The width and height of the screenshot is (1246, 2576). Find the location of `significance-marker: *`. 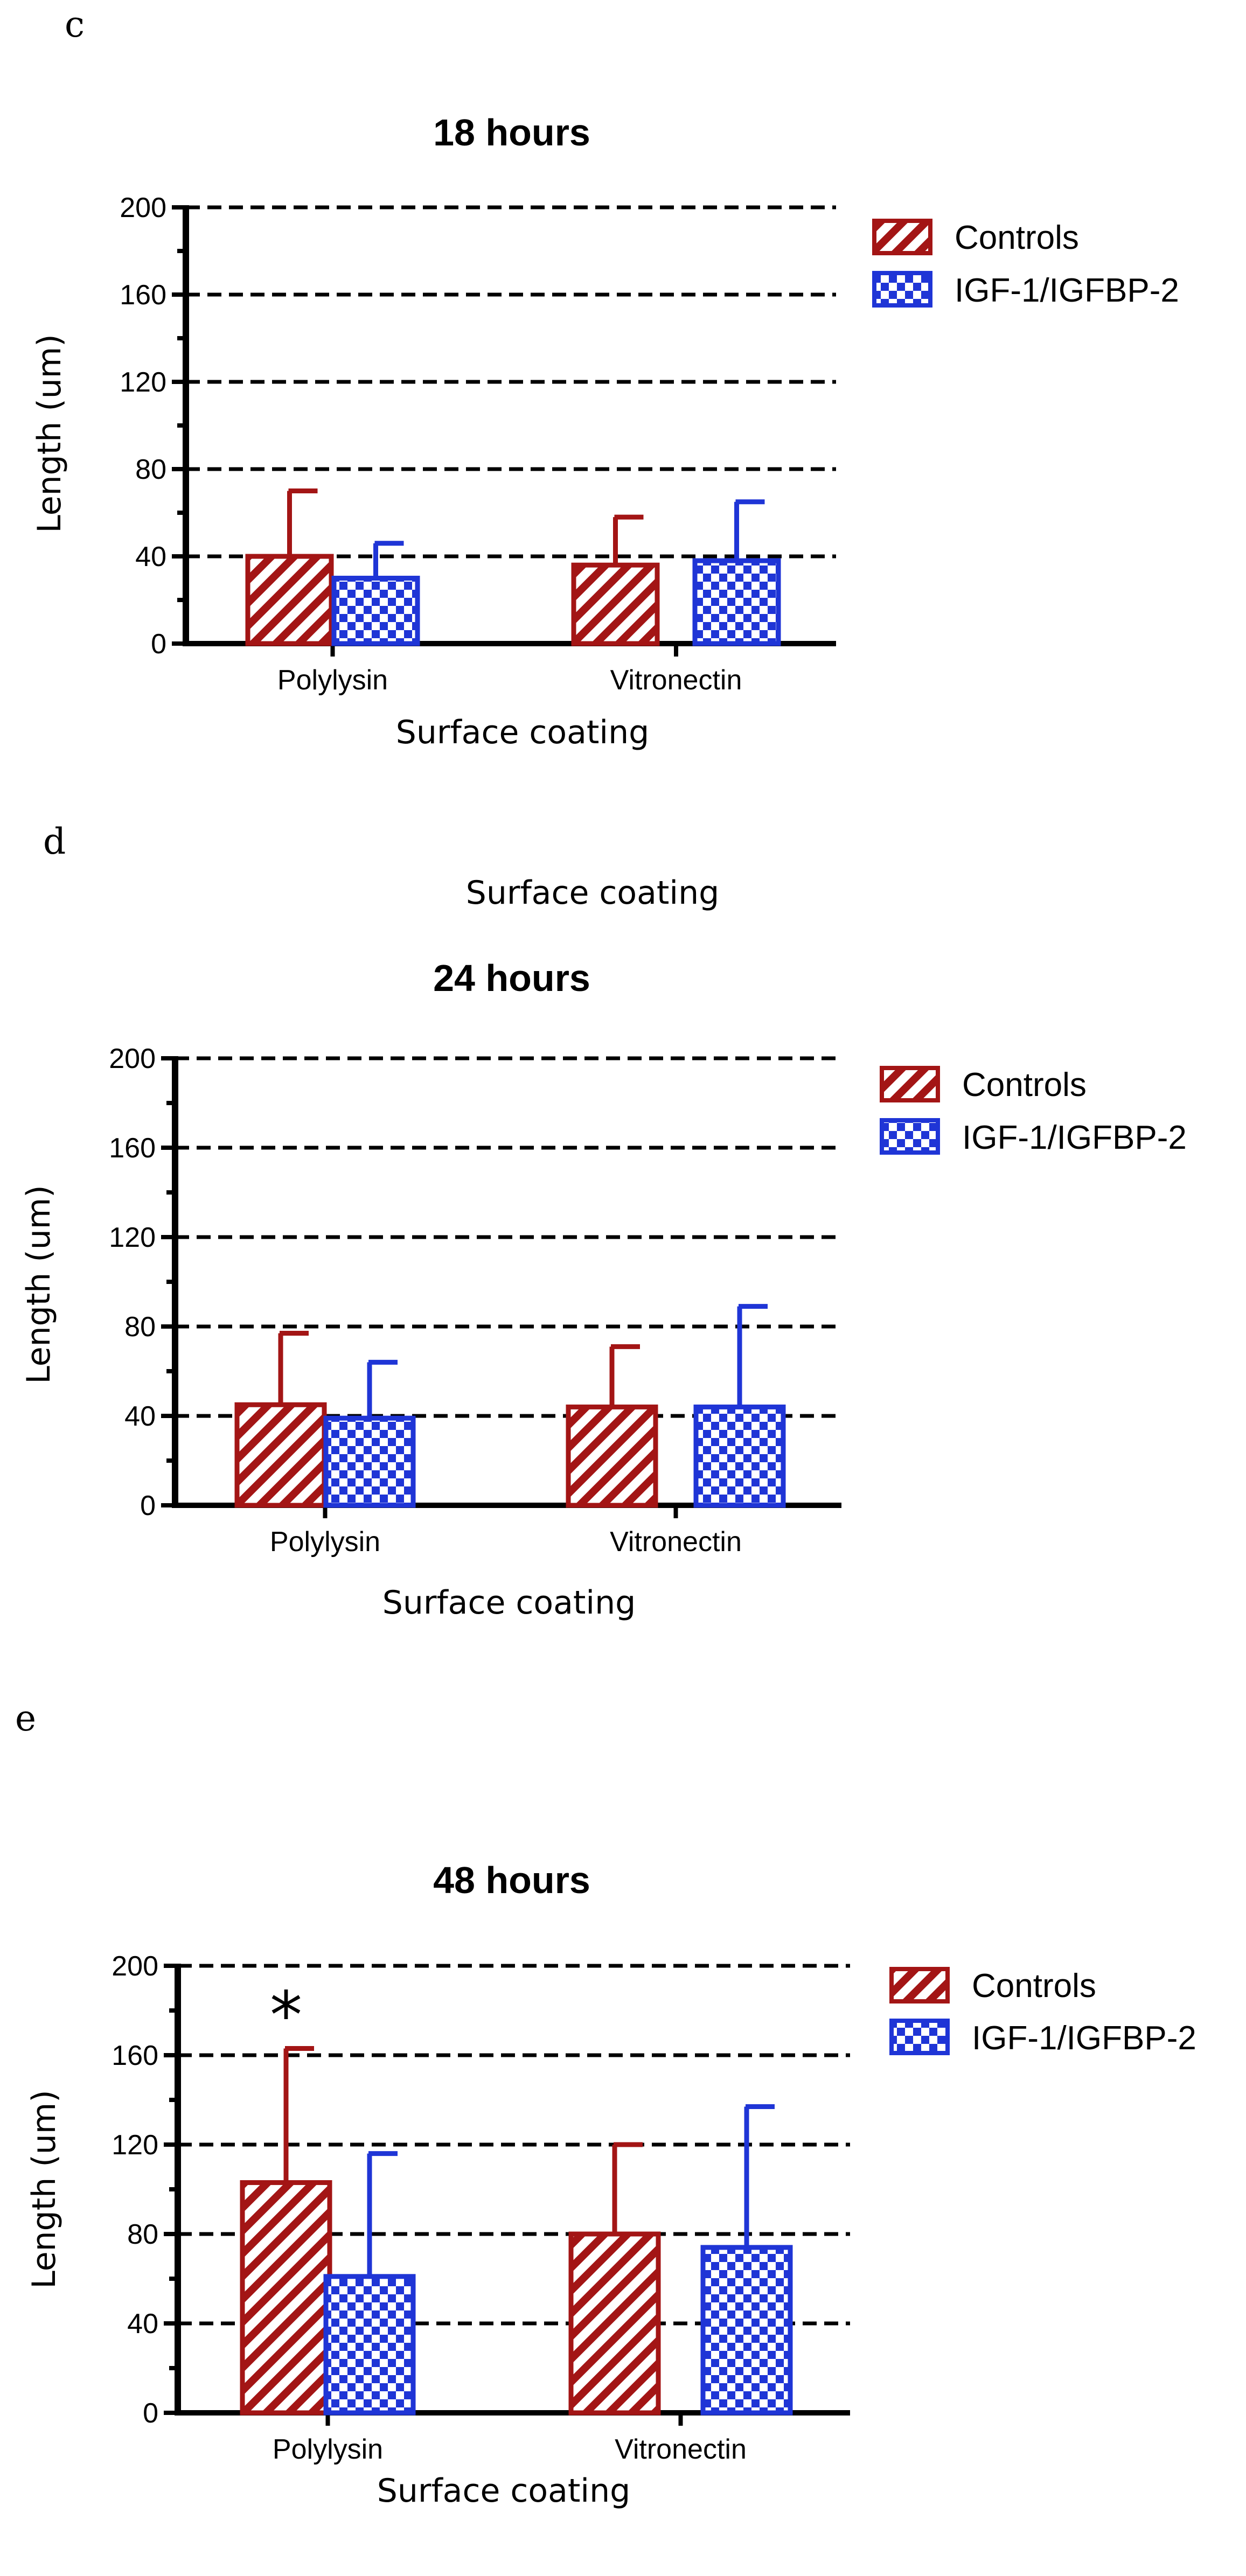

significance-marker: * is located at coordinates (286, 2016).